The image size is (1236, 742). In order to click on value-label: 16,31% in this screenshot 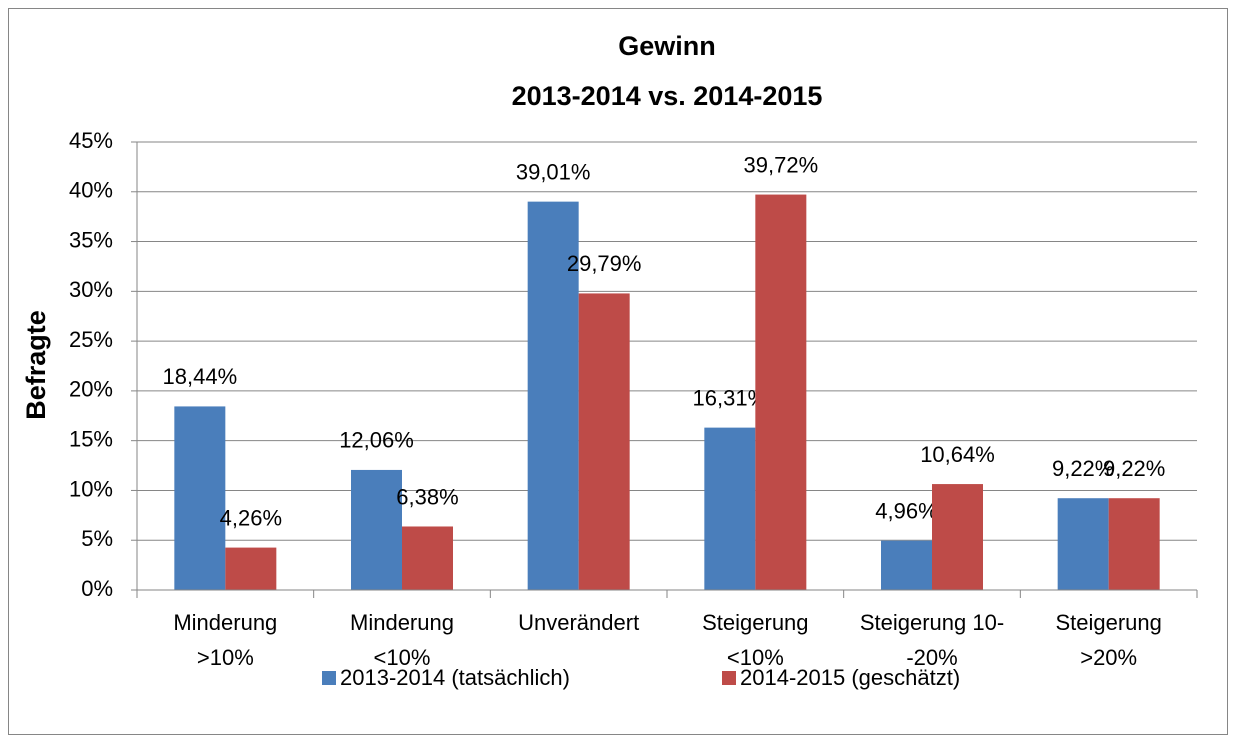, I will do `click(730, 397)`.